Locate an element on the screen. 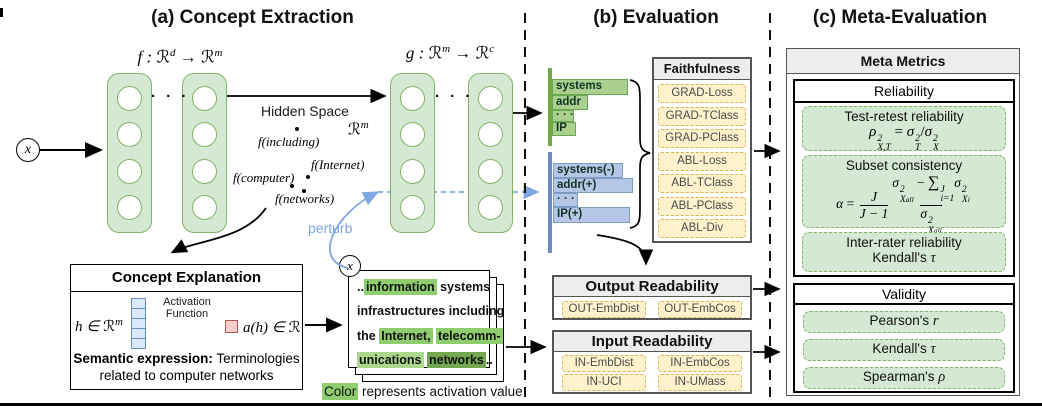 The width and height of the screenshot is (1042, 410). h-expression: h ∈ ℛm is located at coordinates (99, 325).